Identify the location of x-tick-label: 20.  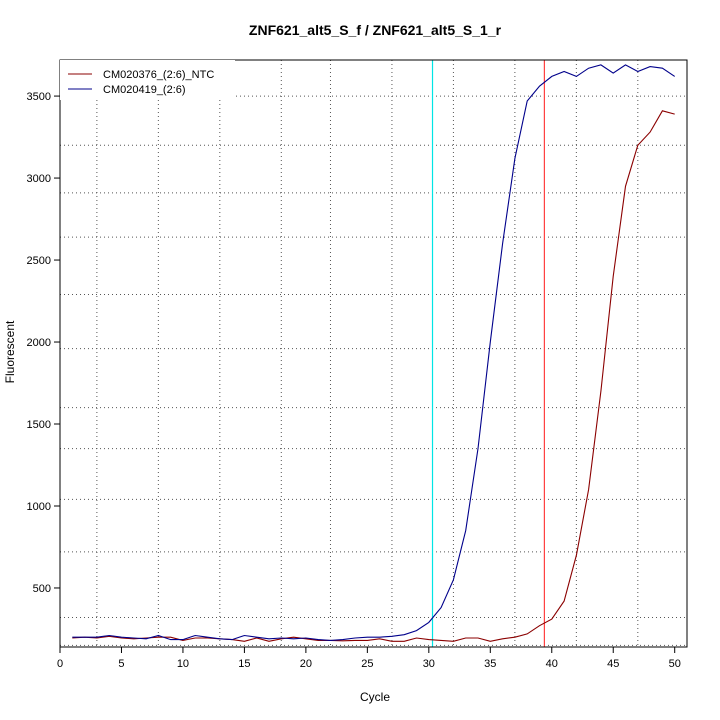
(306, 664).